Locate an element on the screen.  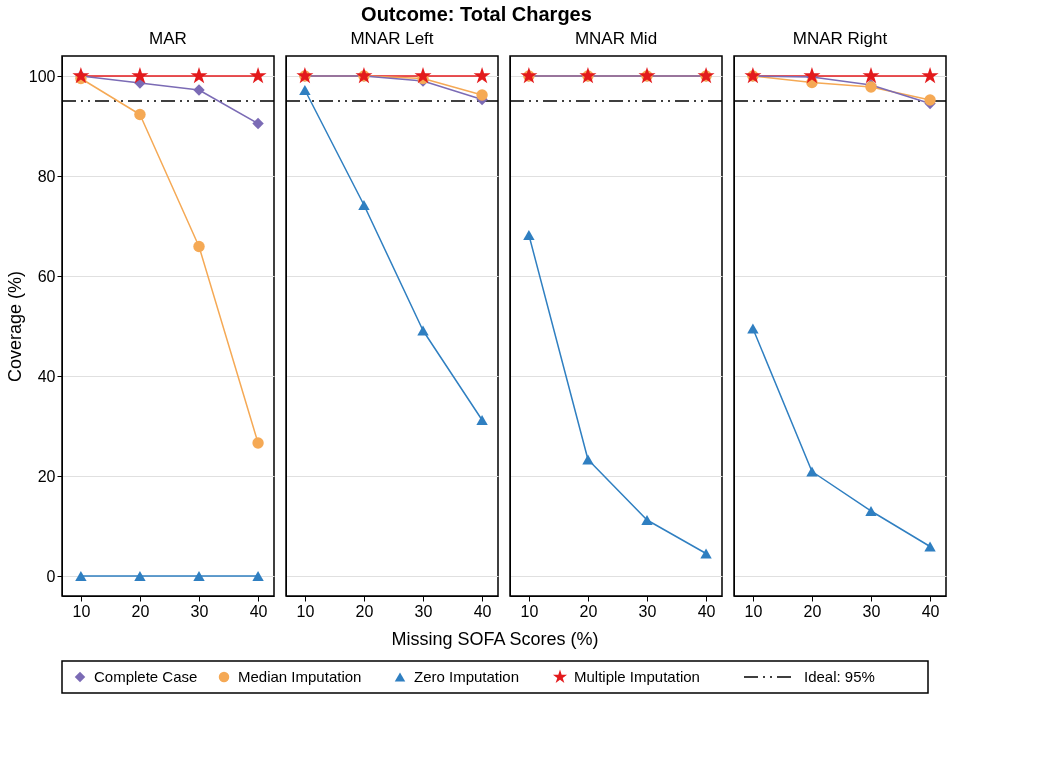
chart-title: MNAR Mid is located at coordinates (616, 38).